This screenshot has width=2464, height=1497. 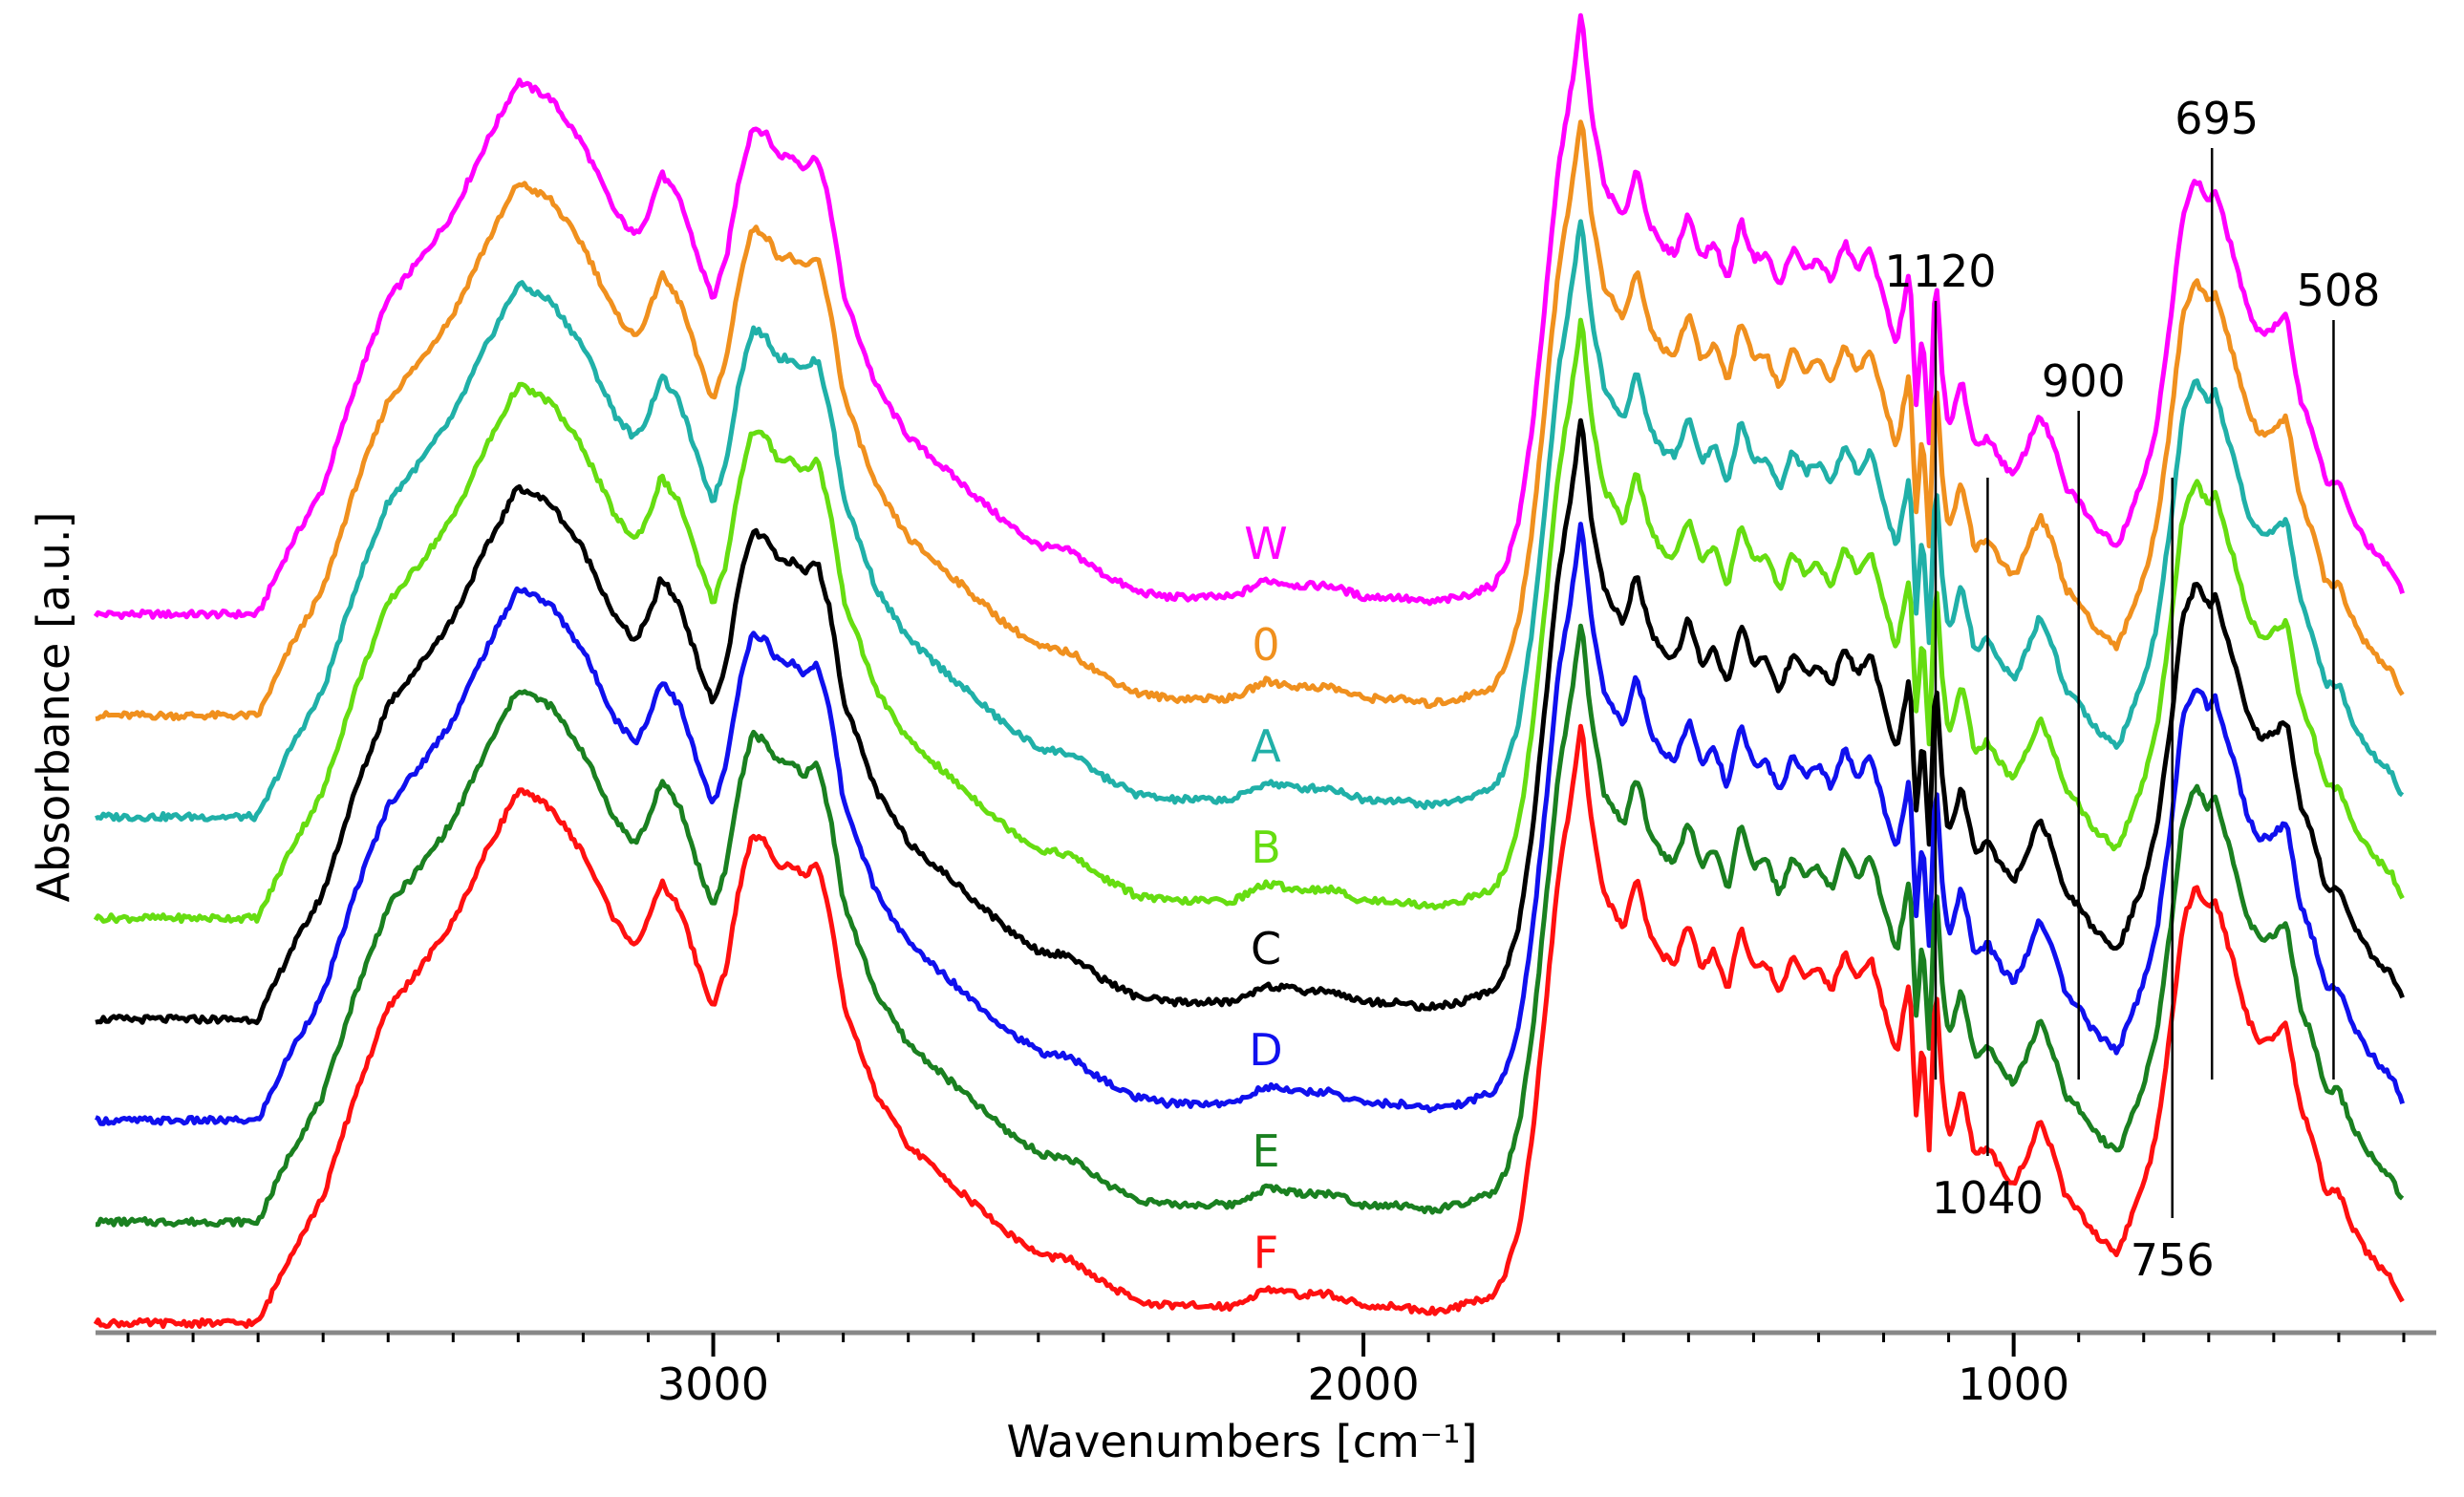 What do you see at coordinates (1364, 1384) in the screenshot?
I see `x-tick-label-2000: 2000` at bounding box center [1364, 1384].